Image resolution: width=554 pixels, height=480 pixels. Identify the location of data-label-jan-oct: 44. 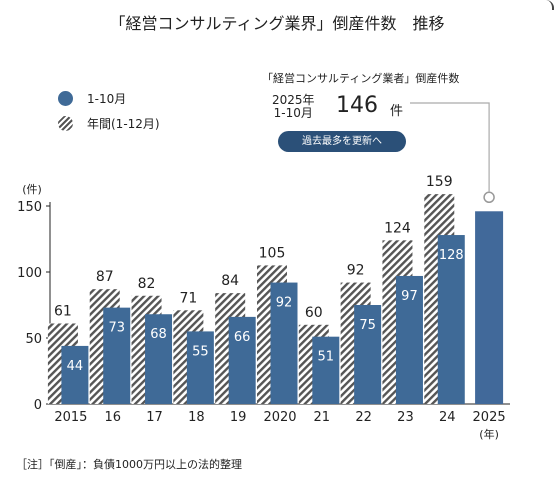
(75, 366).